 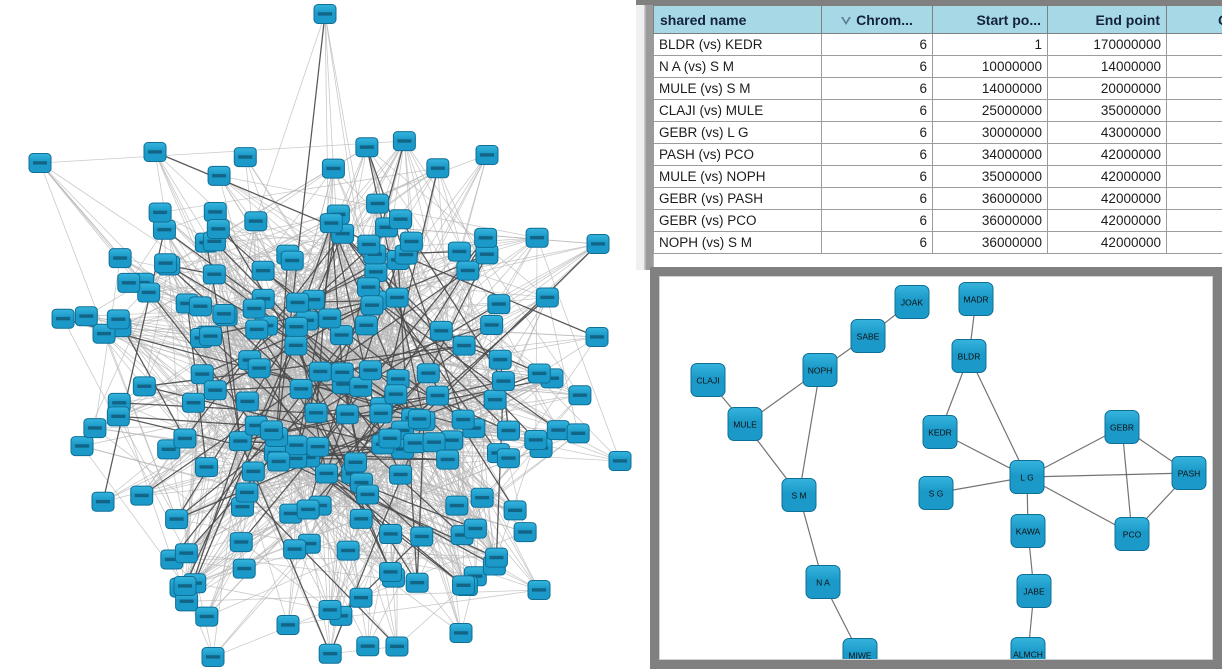 What do you see at coordinates (937, 154) in the screenshot?
I see `table-row: PASH (vs) PCO6340000004200000011.4` at bounding box center [937, 154].